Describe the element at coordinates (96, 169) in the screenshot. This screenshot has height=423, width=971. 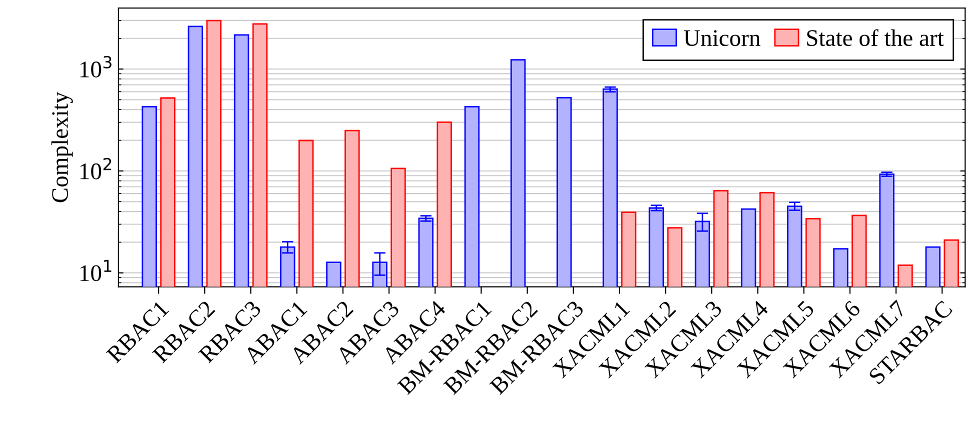
I see `y-tick-label: 10$^{2}$` at that location.